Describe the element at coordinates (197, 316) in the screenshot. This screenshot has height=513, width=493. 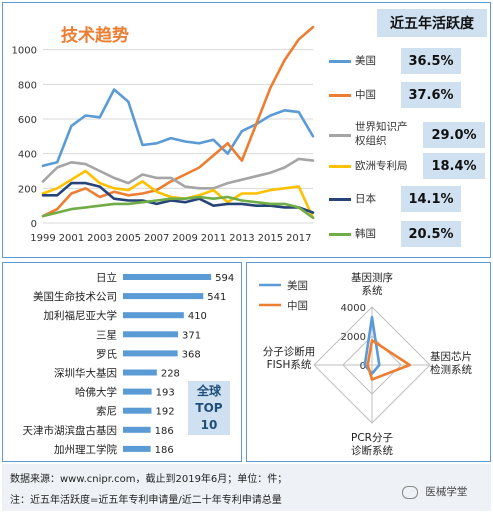
I see `bar-value-label: 410` at that location.